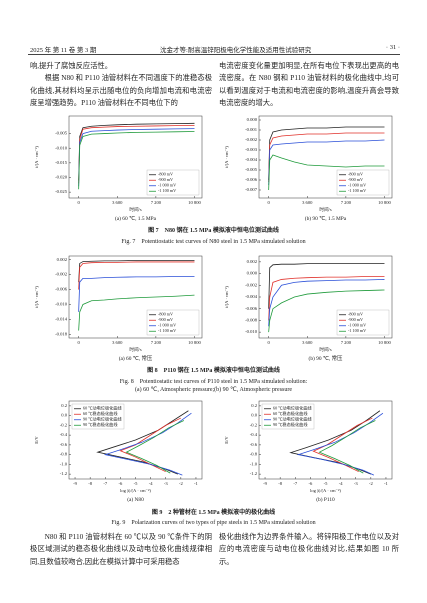 The height and width of the screenshot is (603, 427). What do you see at coordinates (371, 483) in the screenshot?
I see `x-tick-label: -2` at bounding box center [371, 483].